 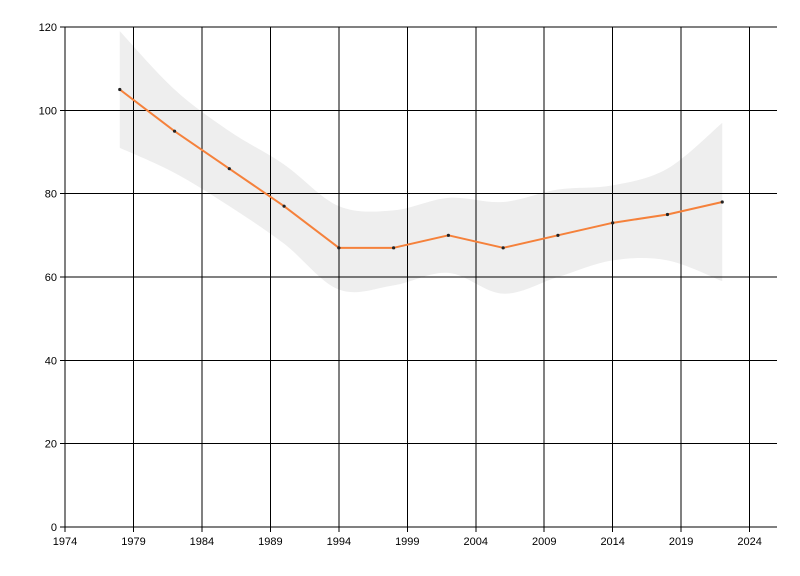 What do you see at coordinates (48, 28) in the screenshot?
I see `y-tick-label: 120` at bounding box center [48, 28].